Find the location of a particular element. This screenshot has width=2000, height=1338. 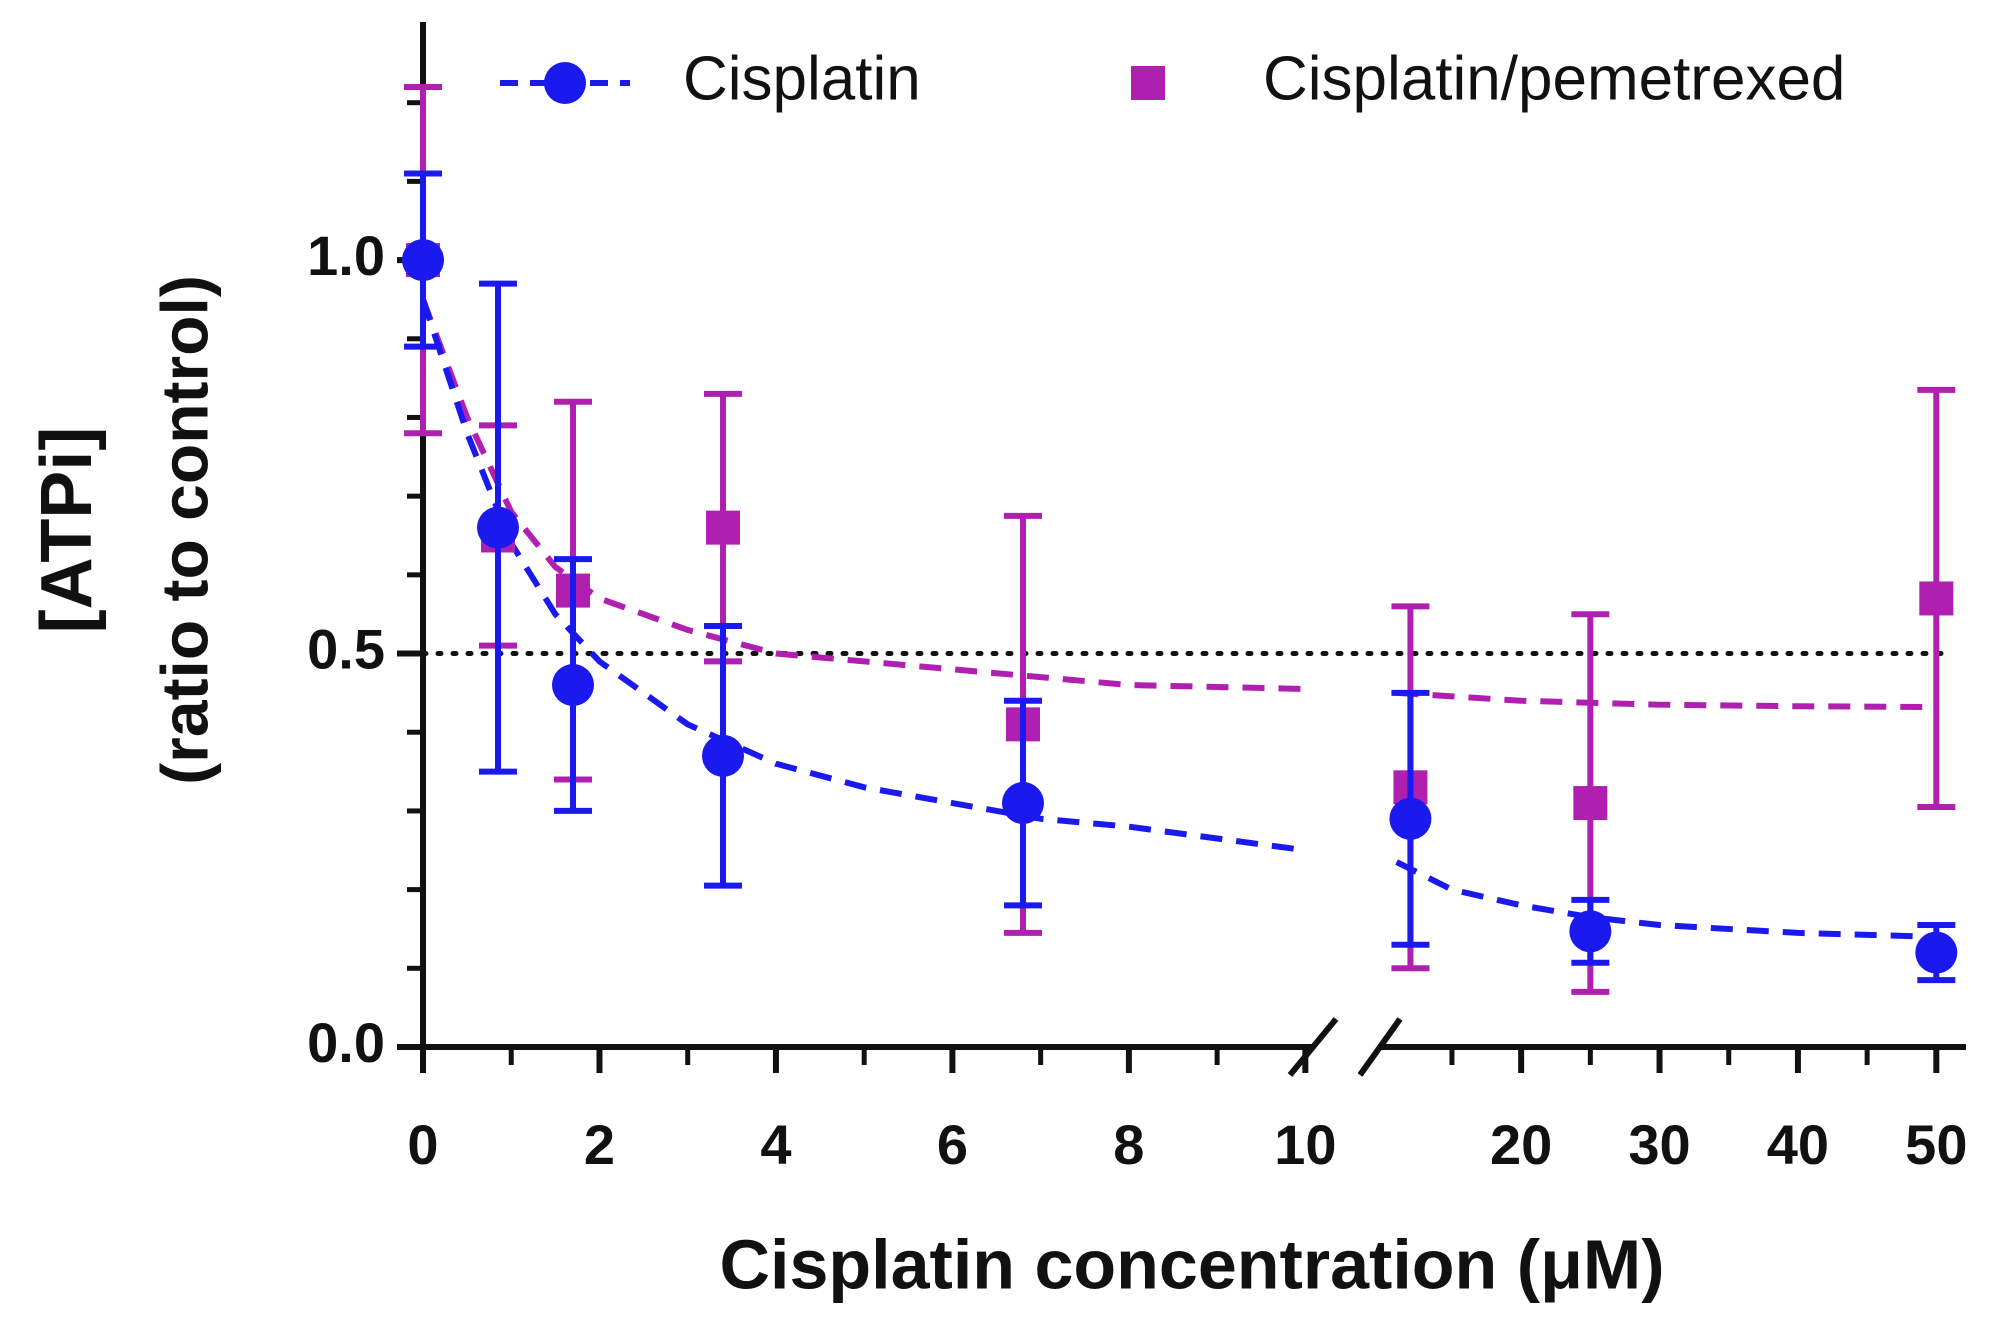

x-tick-label: 6 is located at coordinates (952, 1144).